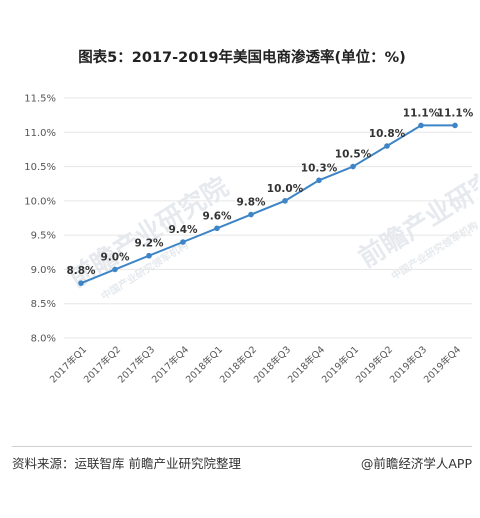  What do you see at coordinates (353, 155) in the screenshot?
I see `data-label: 10.5%` at bounding box center [353, 155].